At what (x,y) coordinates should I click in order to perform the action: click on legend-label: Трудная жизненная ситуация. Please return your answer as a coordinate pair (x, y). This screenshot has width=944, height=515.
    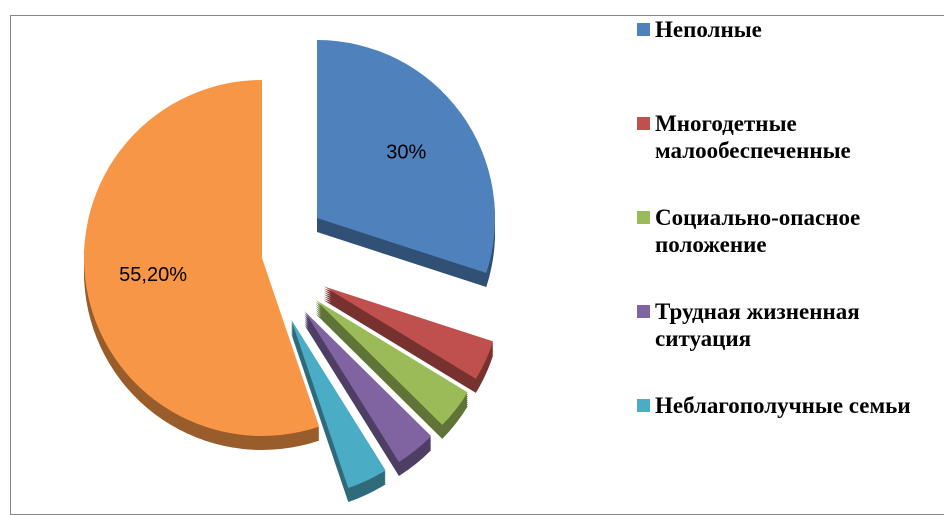
    Looking at the image, I should click on (757, 325).